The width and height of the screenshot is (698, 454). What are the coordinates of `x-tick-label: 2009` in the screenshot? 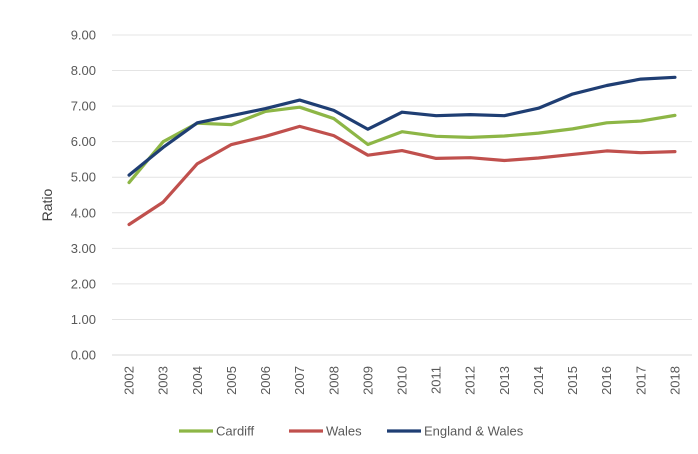 It's located at (367, 380).